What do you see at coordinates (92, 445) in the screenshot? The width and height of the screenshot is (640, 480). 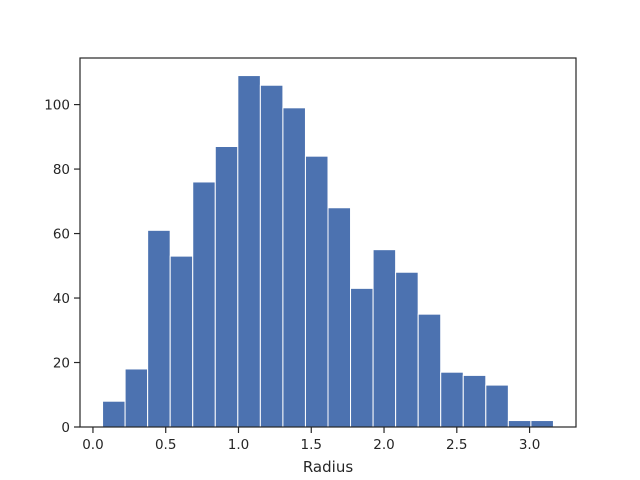 I see `x-tick-label-0: 0.0` at bounding box center [92, 445].